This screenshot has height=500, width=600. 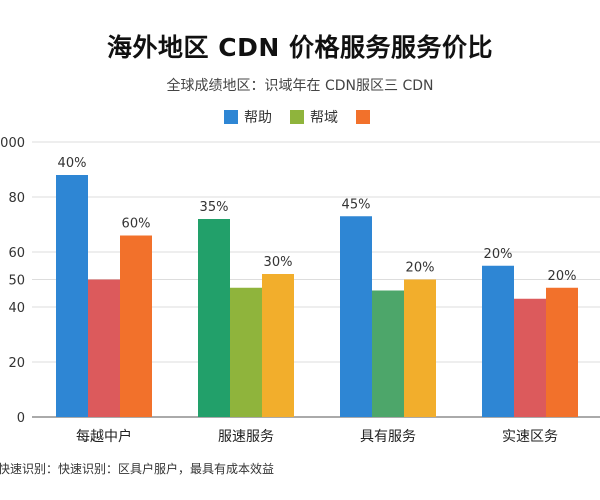 I want to click on bar-g3-s3, so click(x=420, y=348).